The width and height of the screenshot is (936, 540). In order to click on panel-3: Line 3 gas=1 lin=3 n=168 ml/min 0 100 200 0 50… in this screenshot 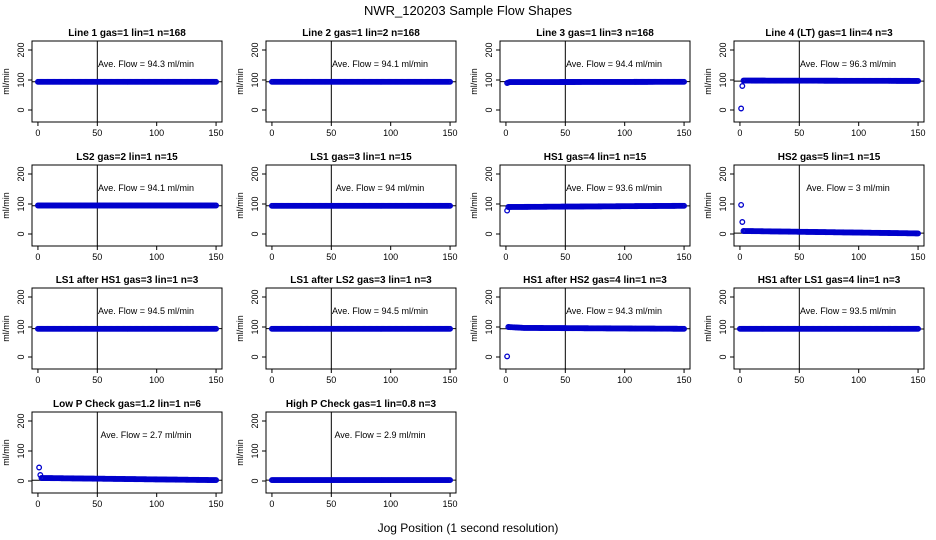, I will do `click(580, 83)`.